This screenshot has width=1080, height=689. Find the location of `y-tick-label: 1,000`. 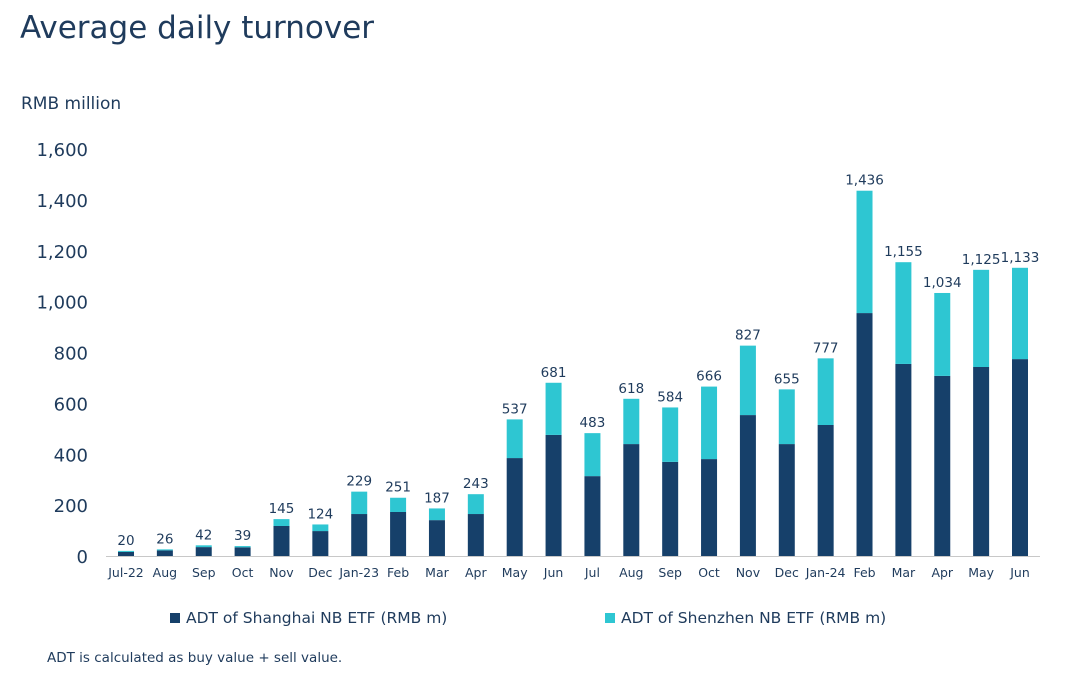

y-tick-label: 1,000 is located at coordinates (62, 303).